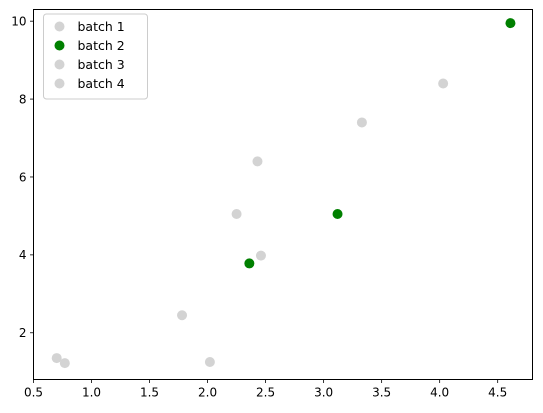  I want to click on legend-label: batch 4, so click(101, 83).